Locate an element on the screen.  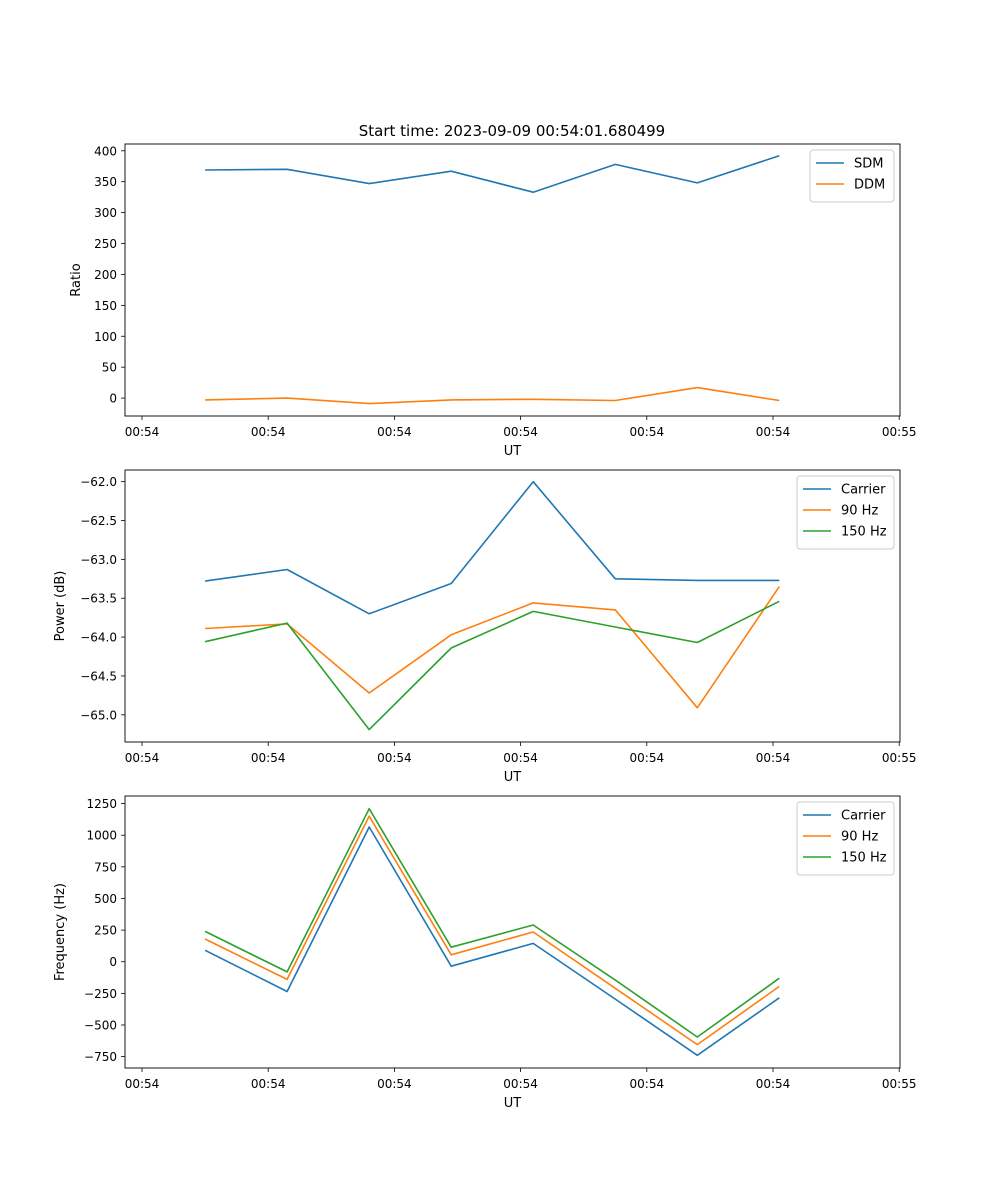
y-tick-label: 750 is located at coordinates (105, 867).